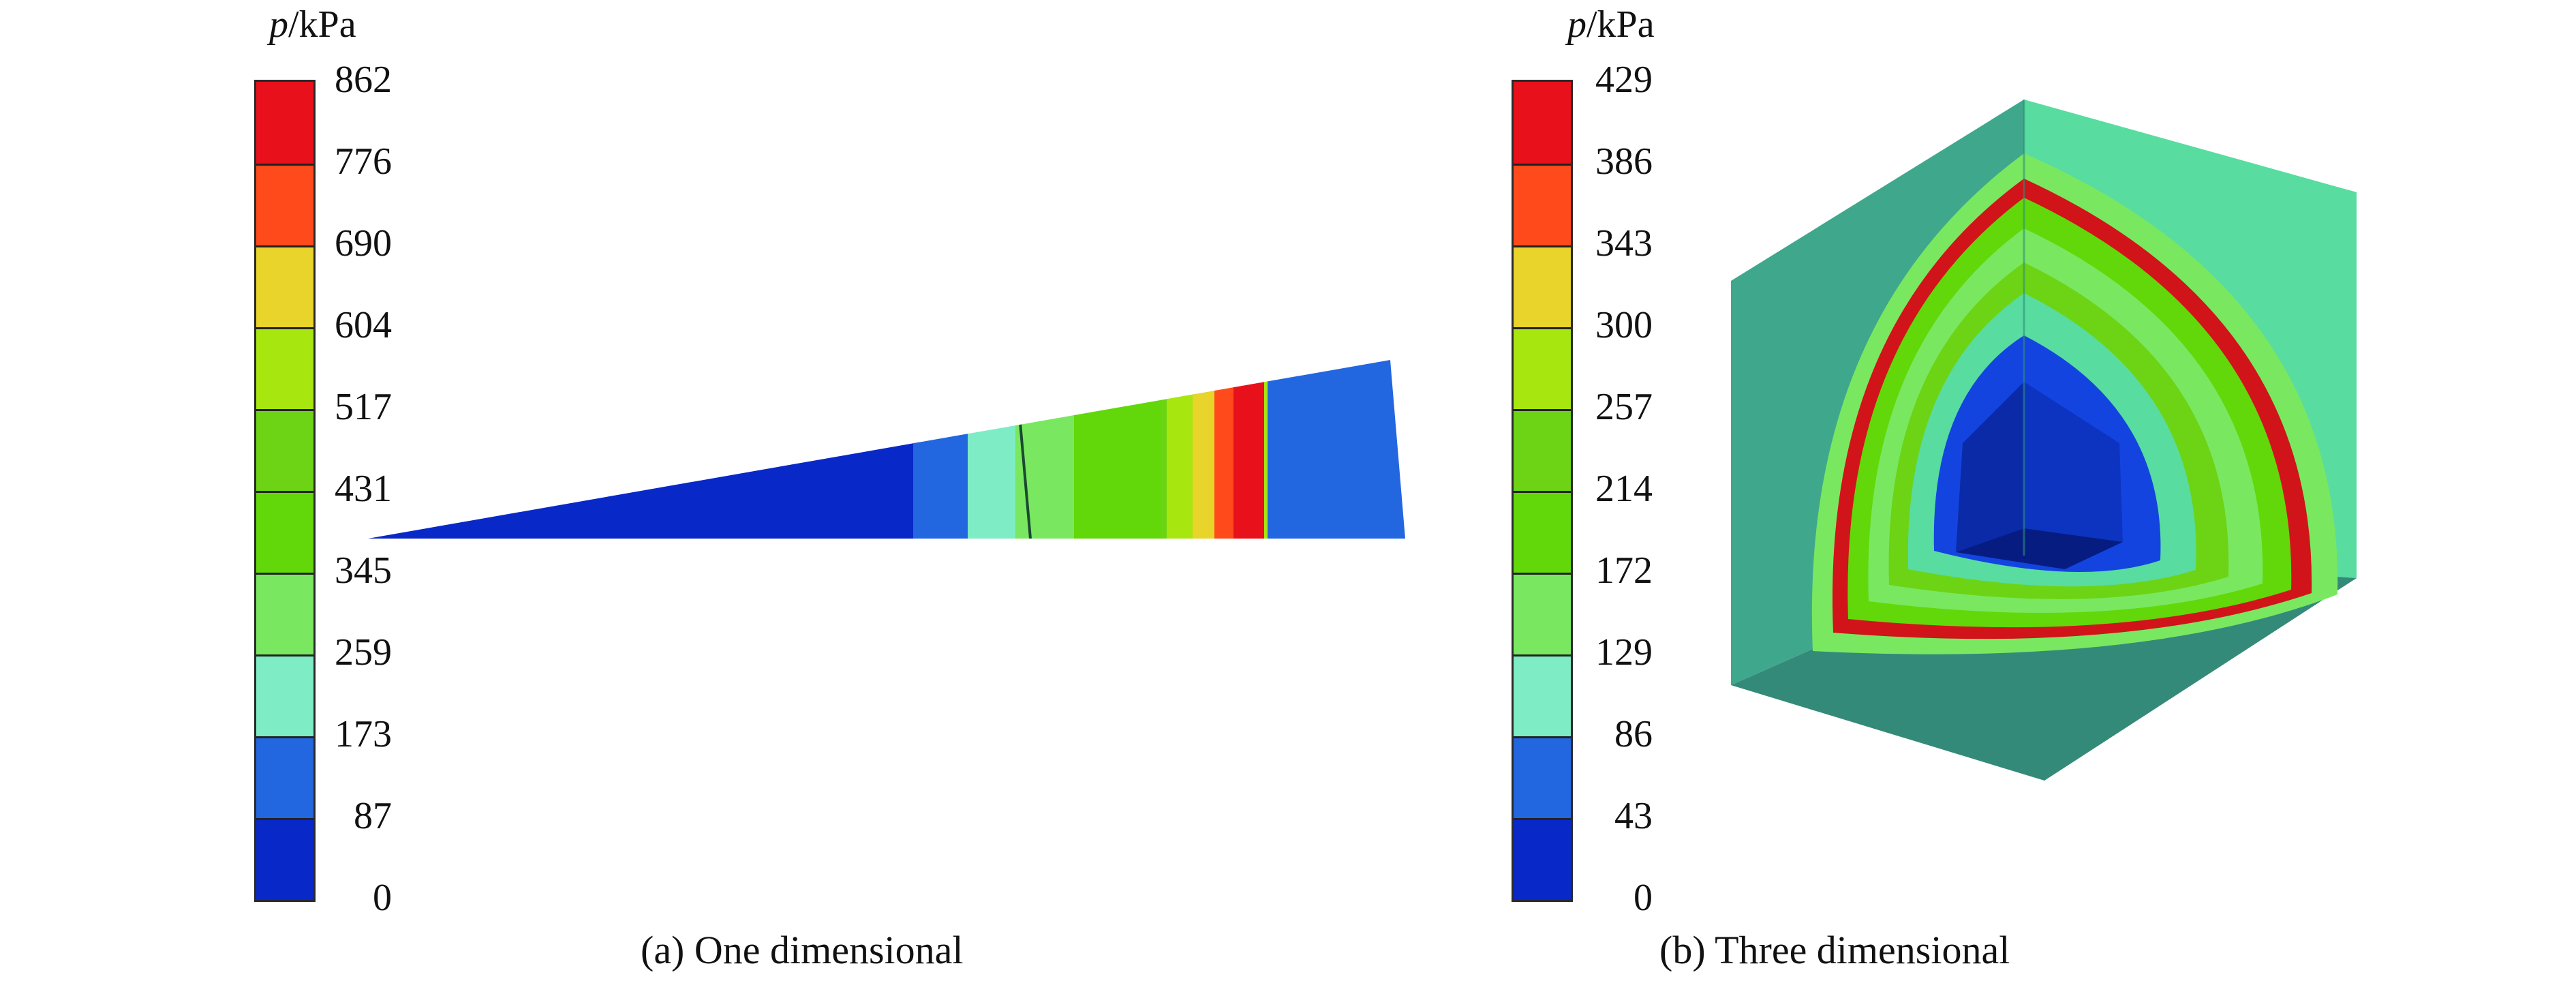 Image resolution: width=2576 pixels, height=981 pixels. What do you see at coordinates (2073, 462) in the screenshot?
I see `inner-face-right` at bounding box center [2073, 462].